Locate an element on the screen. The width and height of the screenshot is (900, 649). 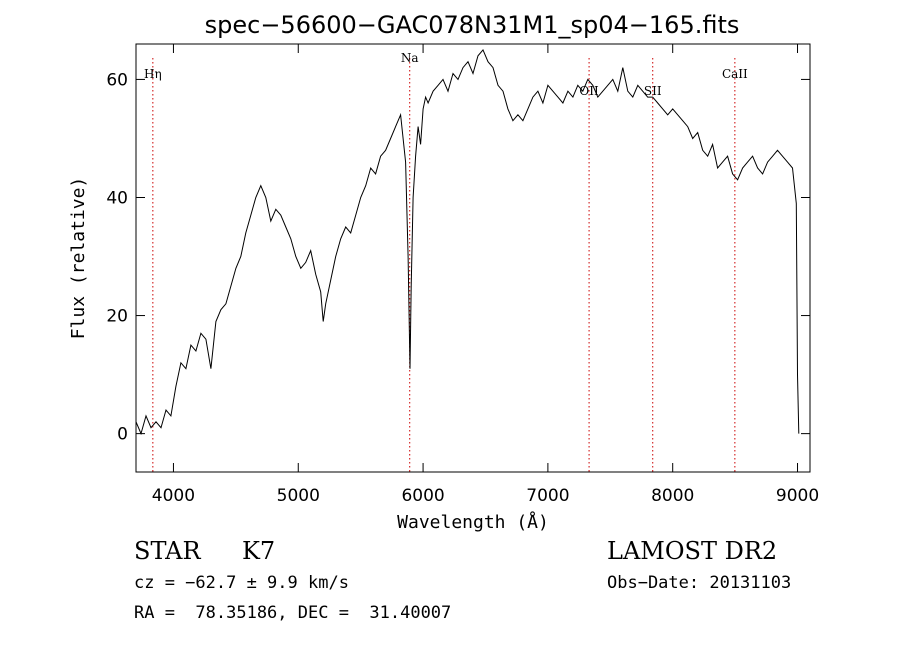
marker-label-0: Hη is located at coordinates (153, 74).